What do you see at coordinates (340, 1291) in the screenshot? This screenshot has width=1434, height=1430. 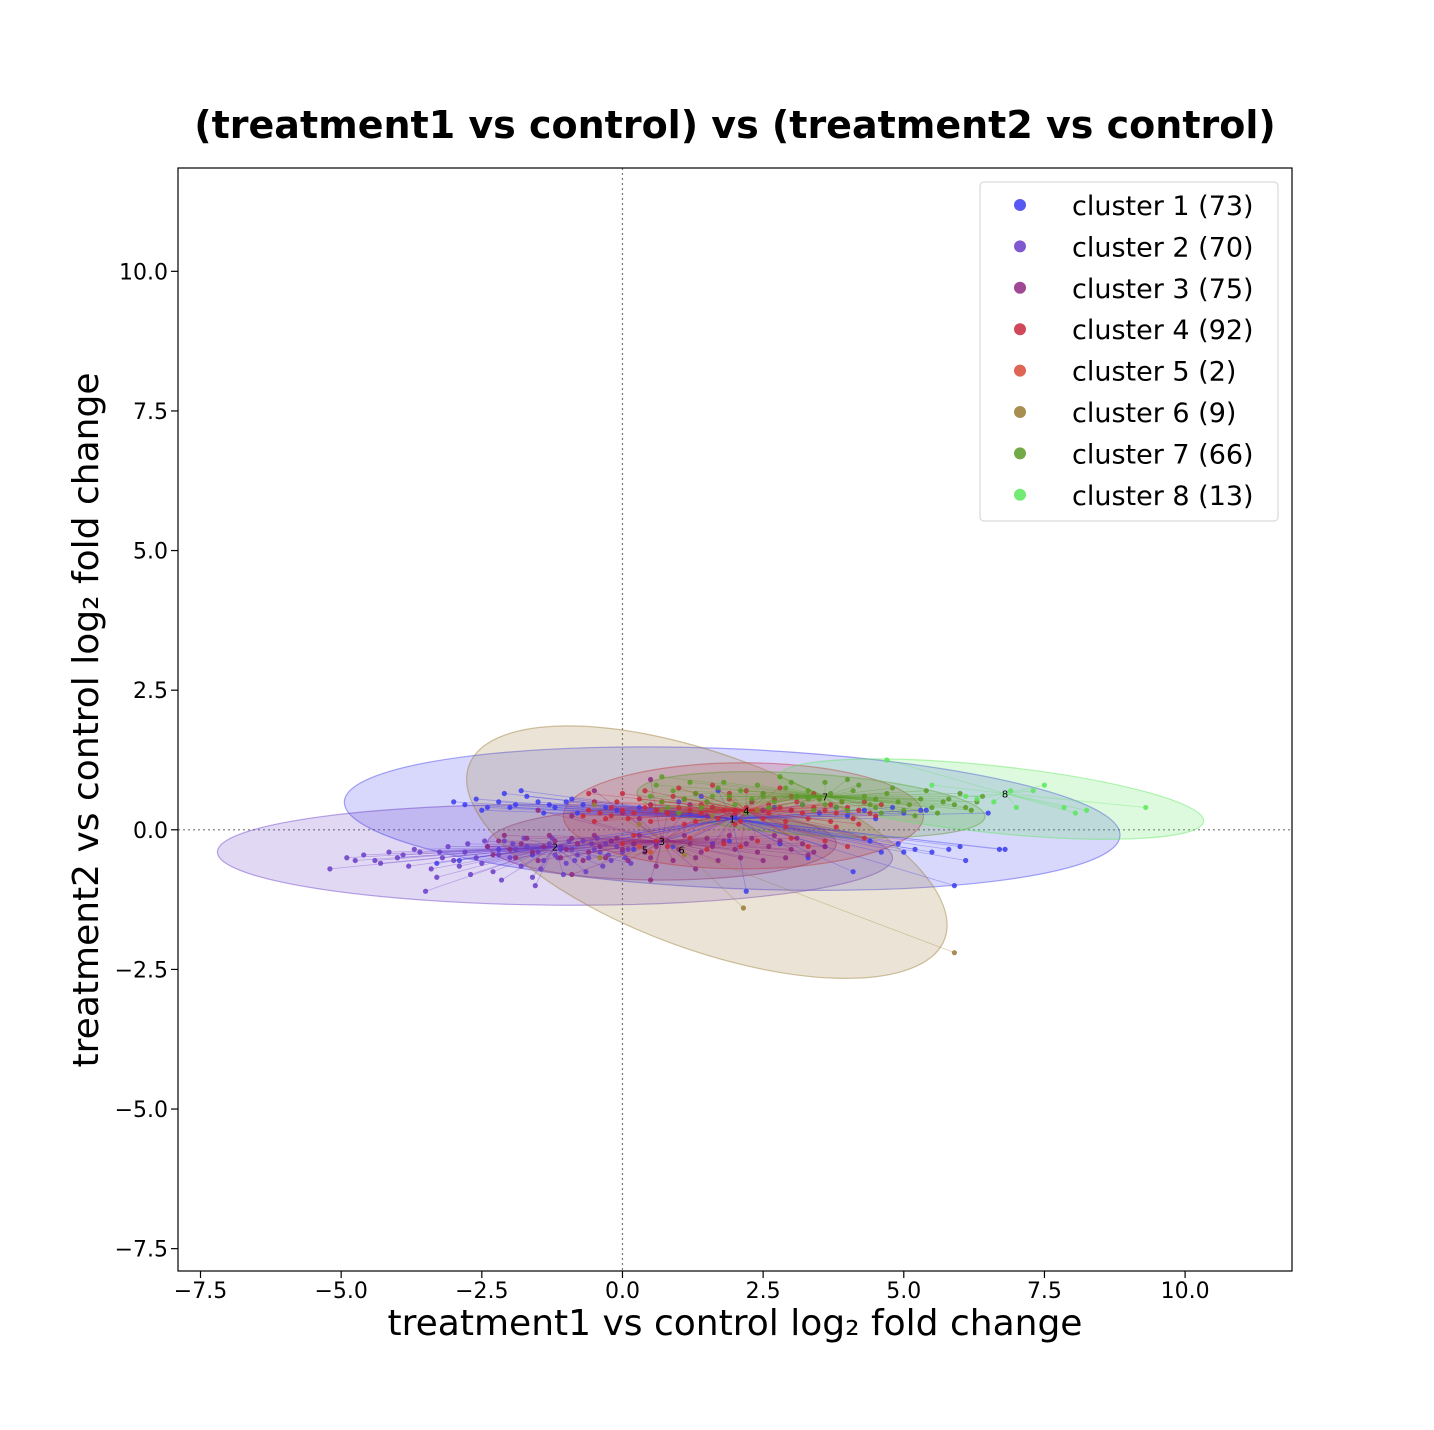 I see `x-tick-label: −5.0` at bounding box center [340, 1291].